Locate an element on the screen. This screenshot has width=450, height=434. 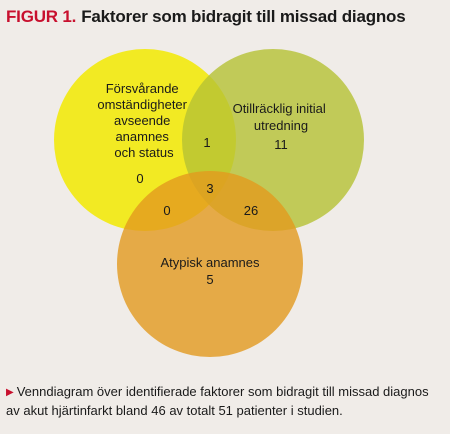
set-c-label: Atypisk anamnes is located at coordinates (210, 262).